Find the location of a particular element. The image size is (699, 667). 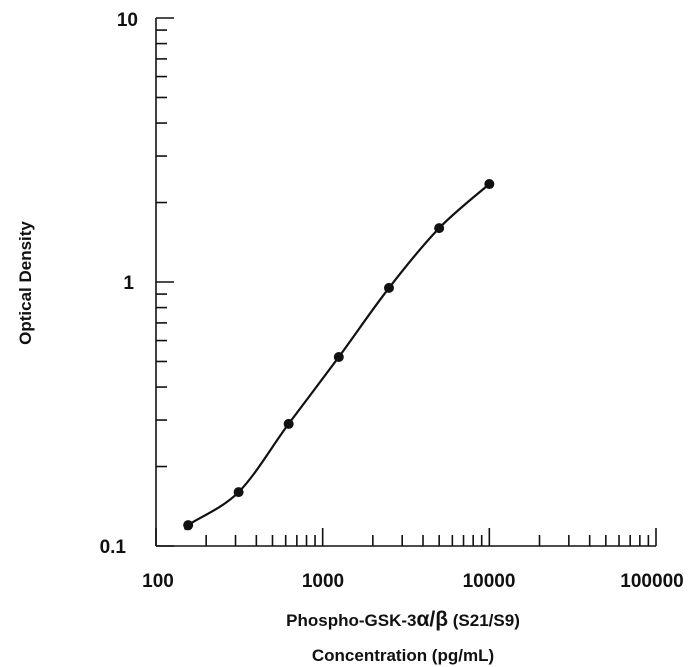

y-tick-label-10: 10 is located at coordinates (127, 20).